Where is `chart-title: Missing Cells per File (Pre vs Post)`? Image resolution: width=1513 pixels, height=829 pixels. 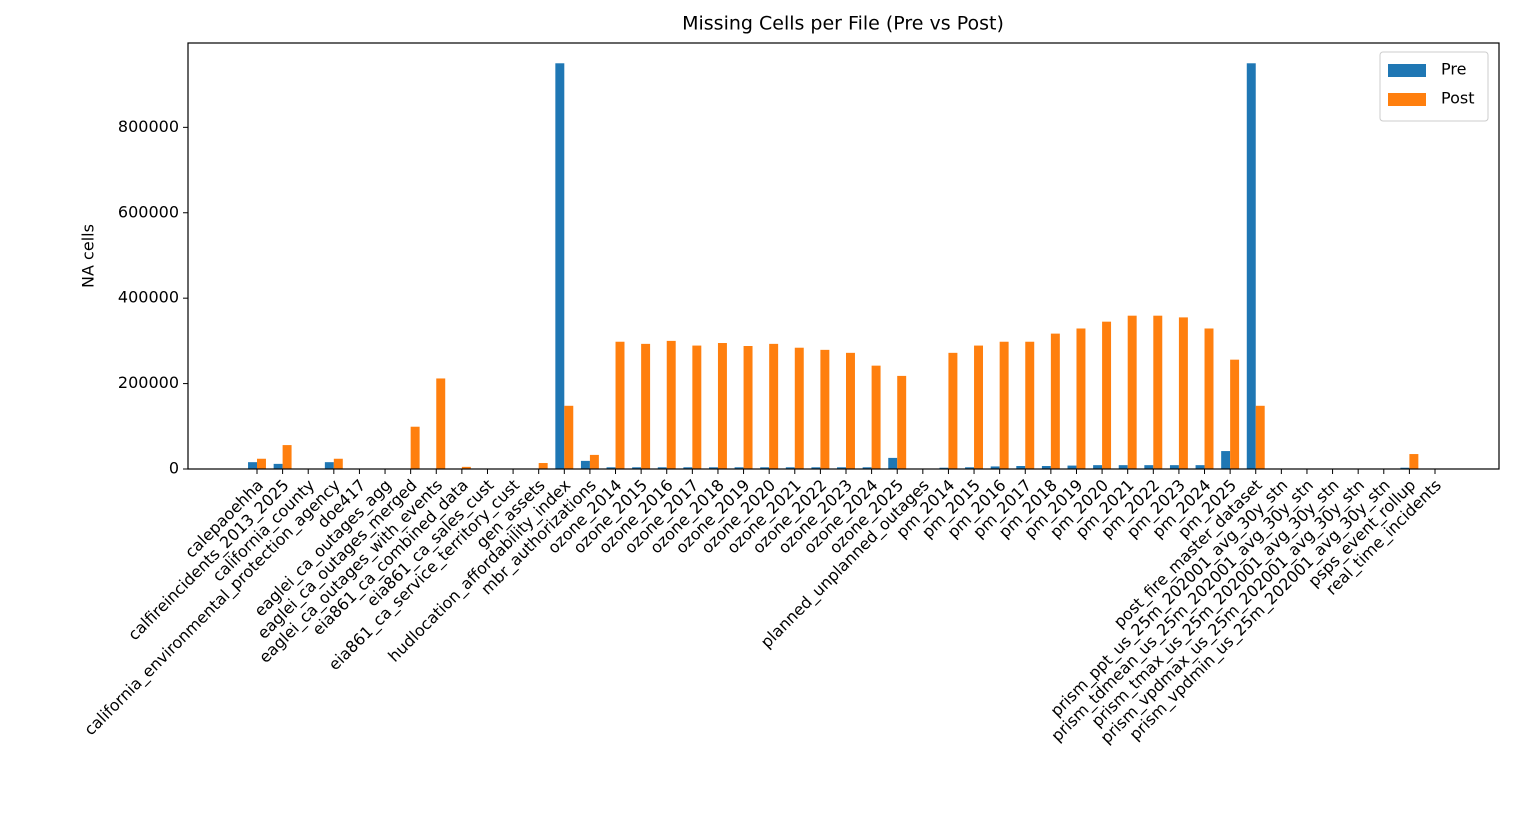 chart-title: Missing Cells per File (Pre vs Post) is located at coordinates (843, 24).